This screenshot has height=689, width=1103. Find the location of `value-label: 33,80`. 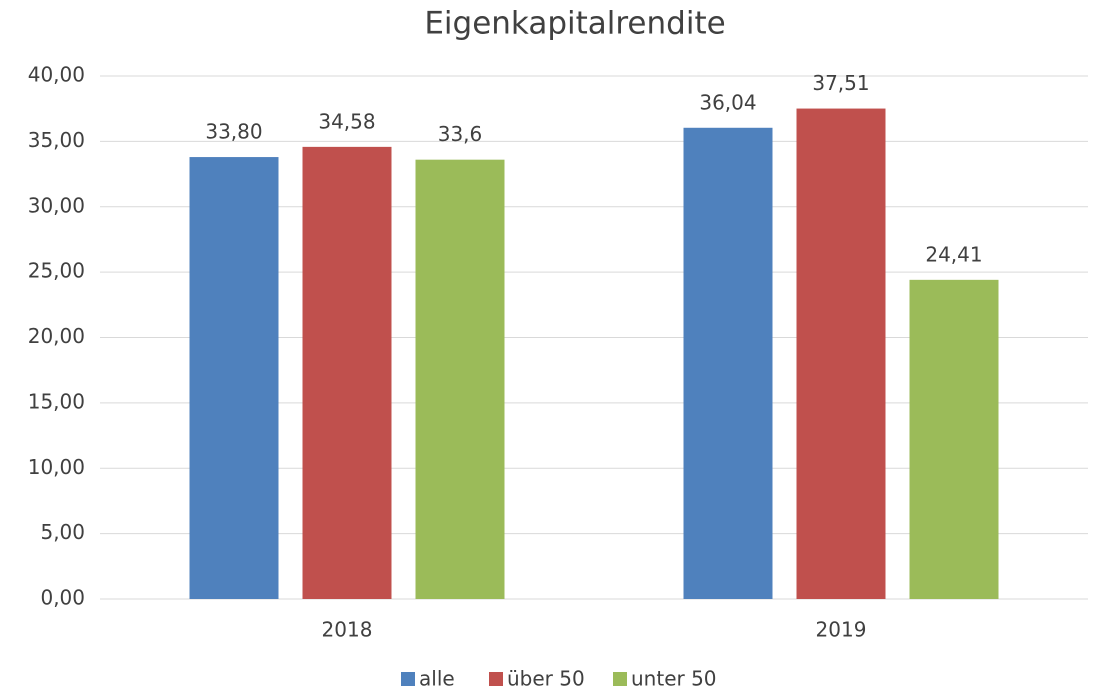

value-label: 33,80 is located at coordinates (233, 132).